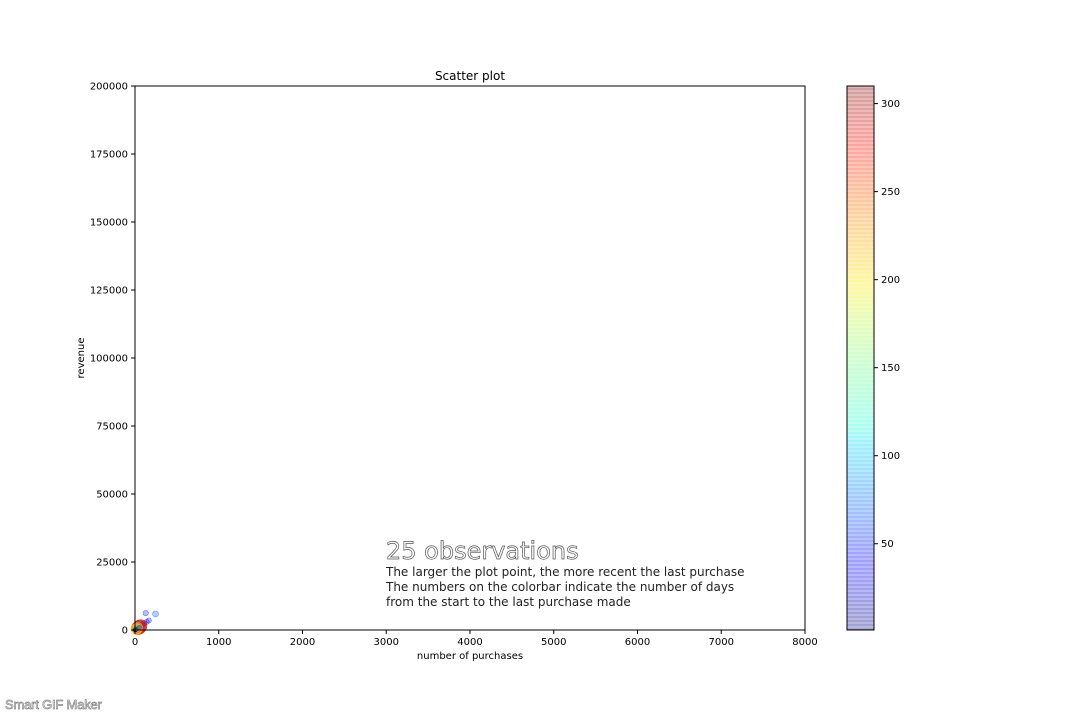 This screenshot has width=1080, height=720. Describe the element at coordinates (470, 76) in the screenshot. I see `chart-title: Scatter plot` at that location.